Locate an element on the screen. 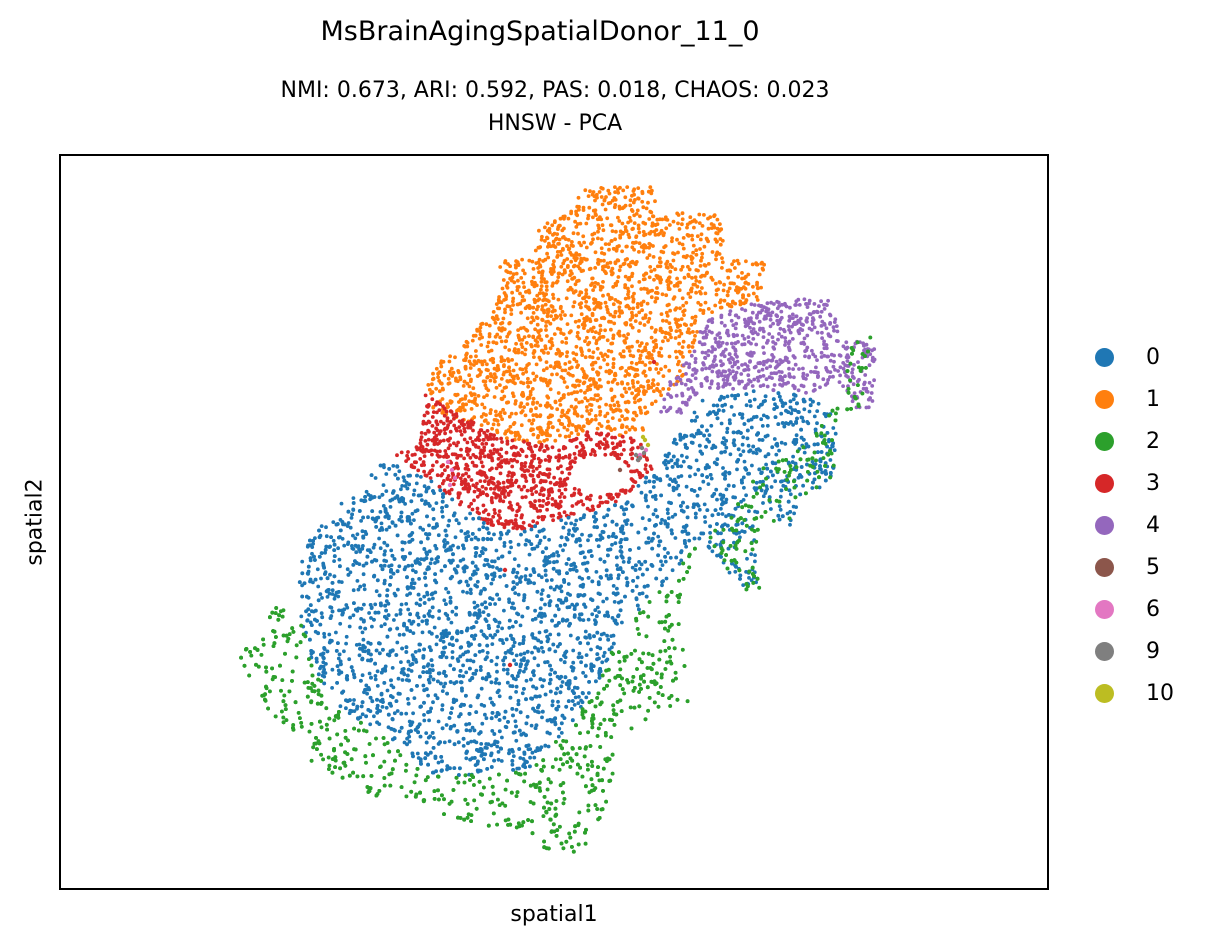 The height and width of the screenshot is (952, 1220). chart-title: MsBrainAgingSpatialDonor_11_0 is located at coordinates (540, 31).